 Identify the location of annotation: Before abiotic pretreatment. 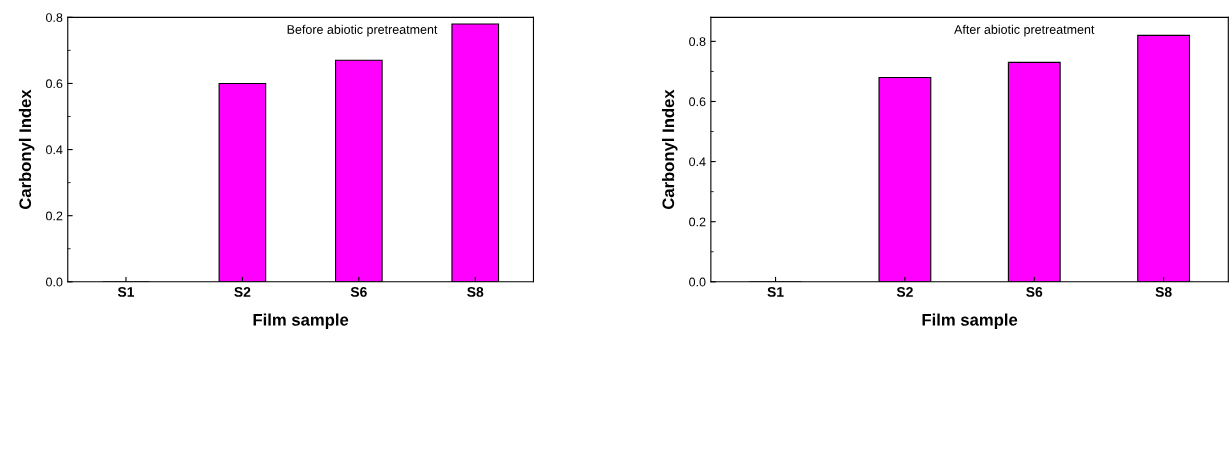
(362, 30).